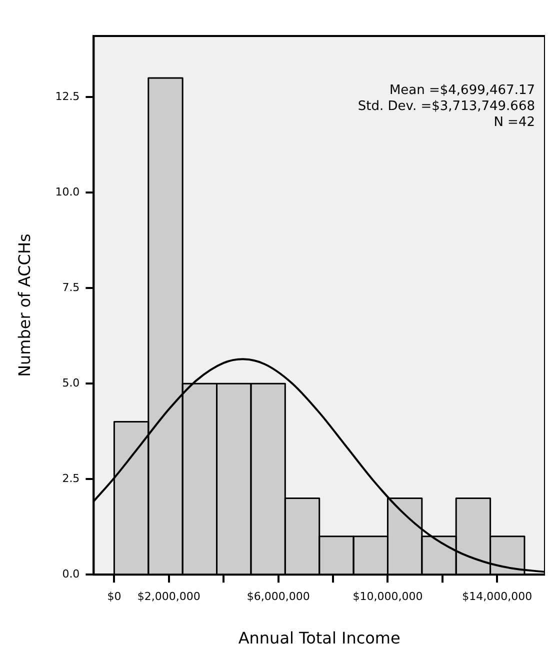  Describe the element at coordinates (278, 597) in the screenshot. I see `x-tick-label: $6,000,000` at that location.